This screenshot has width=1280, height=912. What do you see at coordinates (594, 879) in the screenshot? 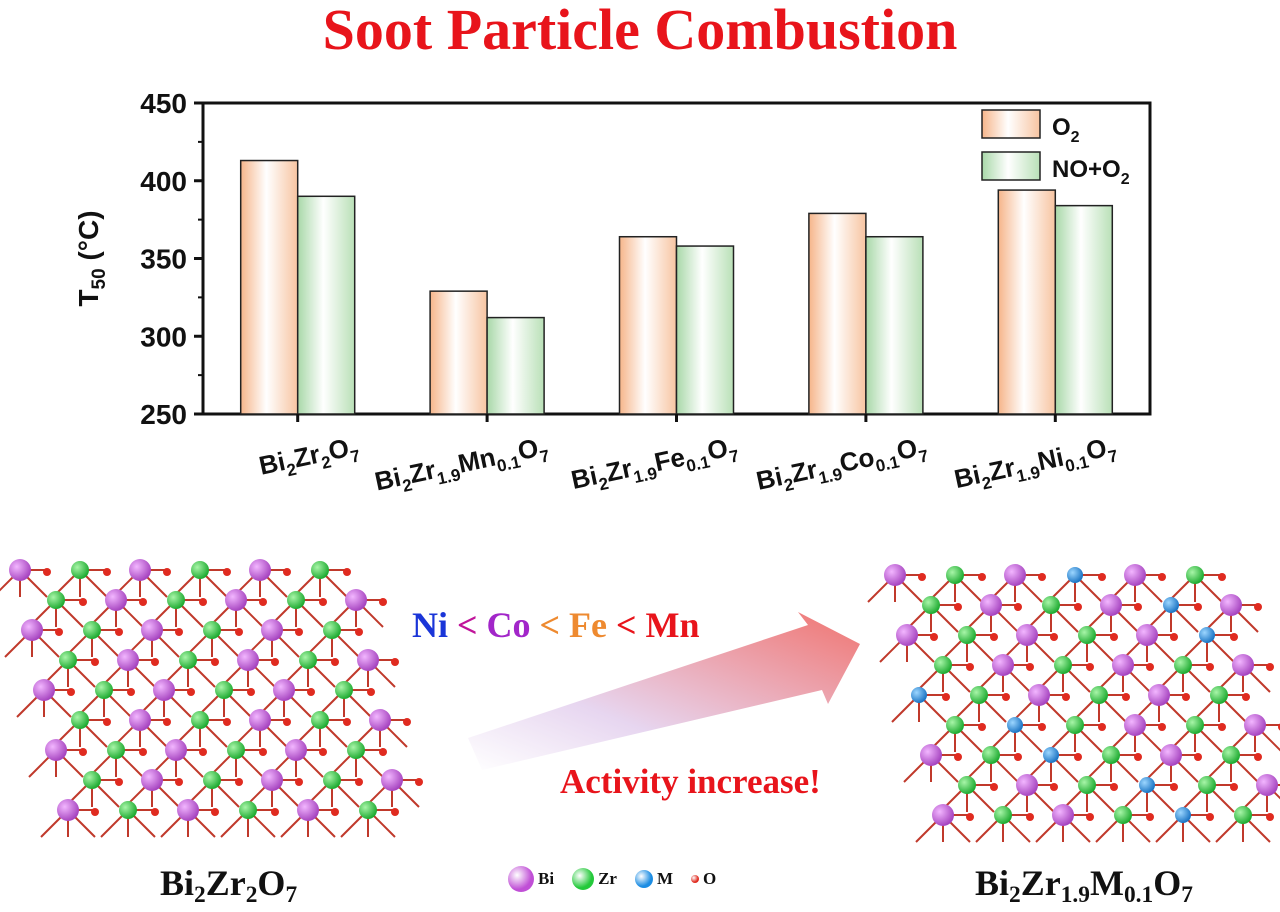
I see `atom-legend-zr: Zr` at bounding box center [594, 879].